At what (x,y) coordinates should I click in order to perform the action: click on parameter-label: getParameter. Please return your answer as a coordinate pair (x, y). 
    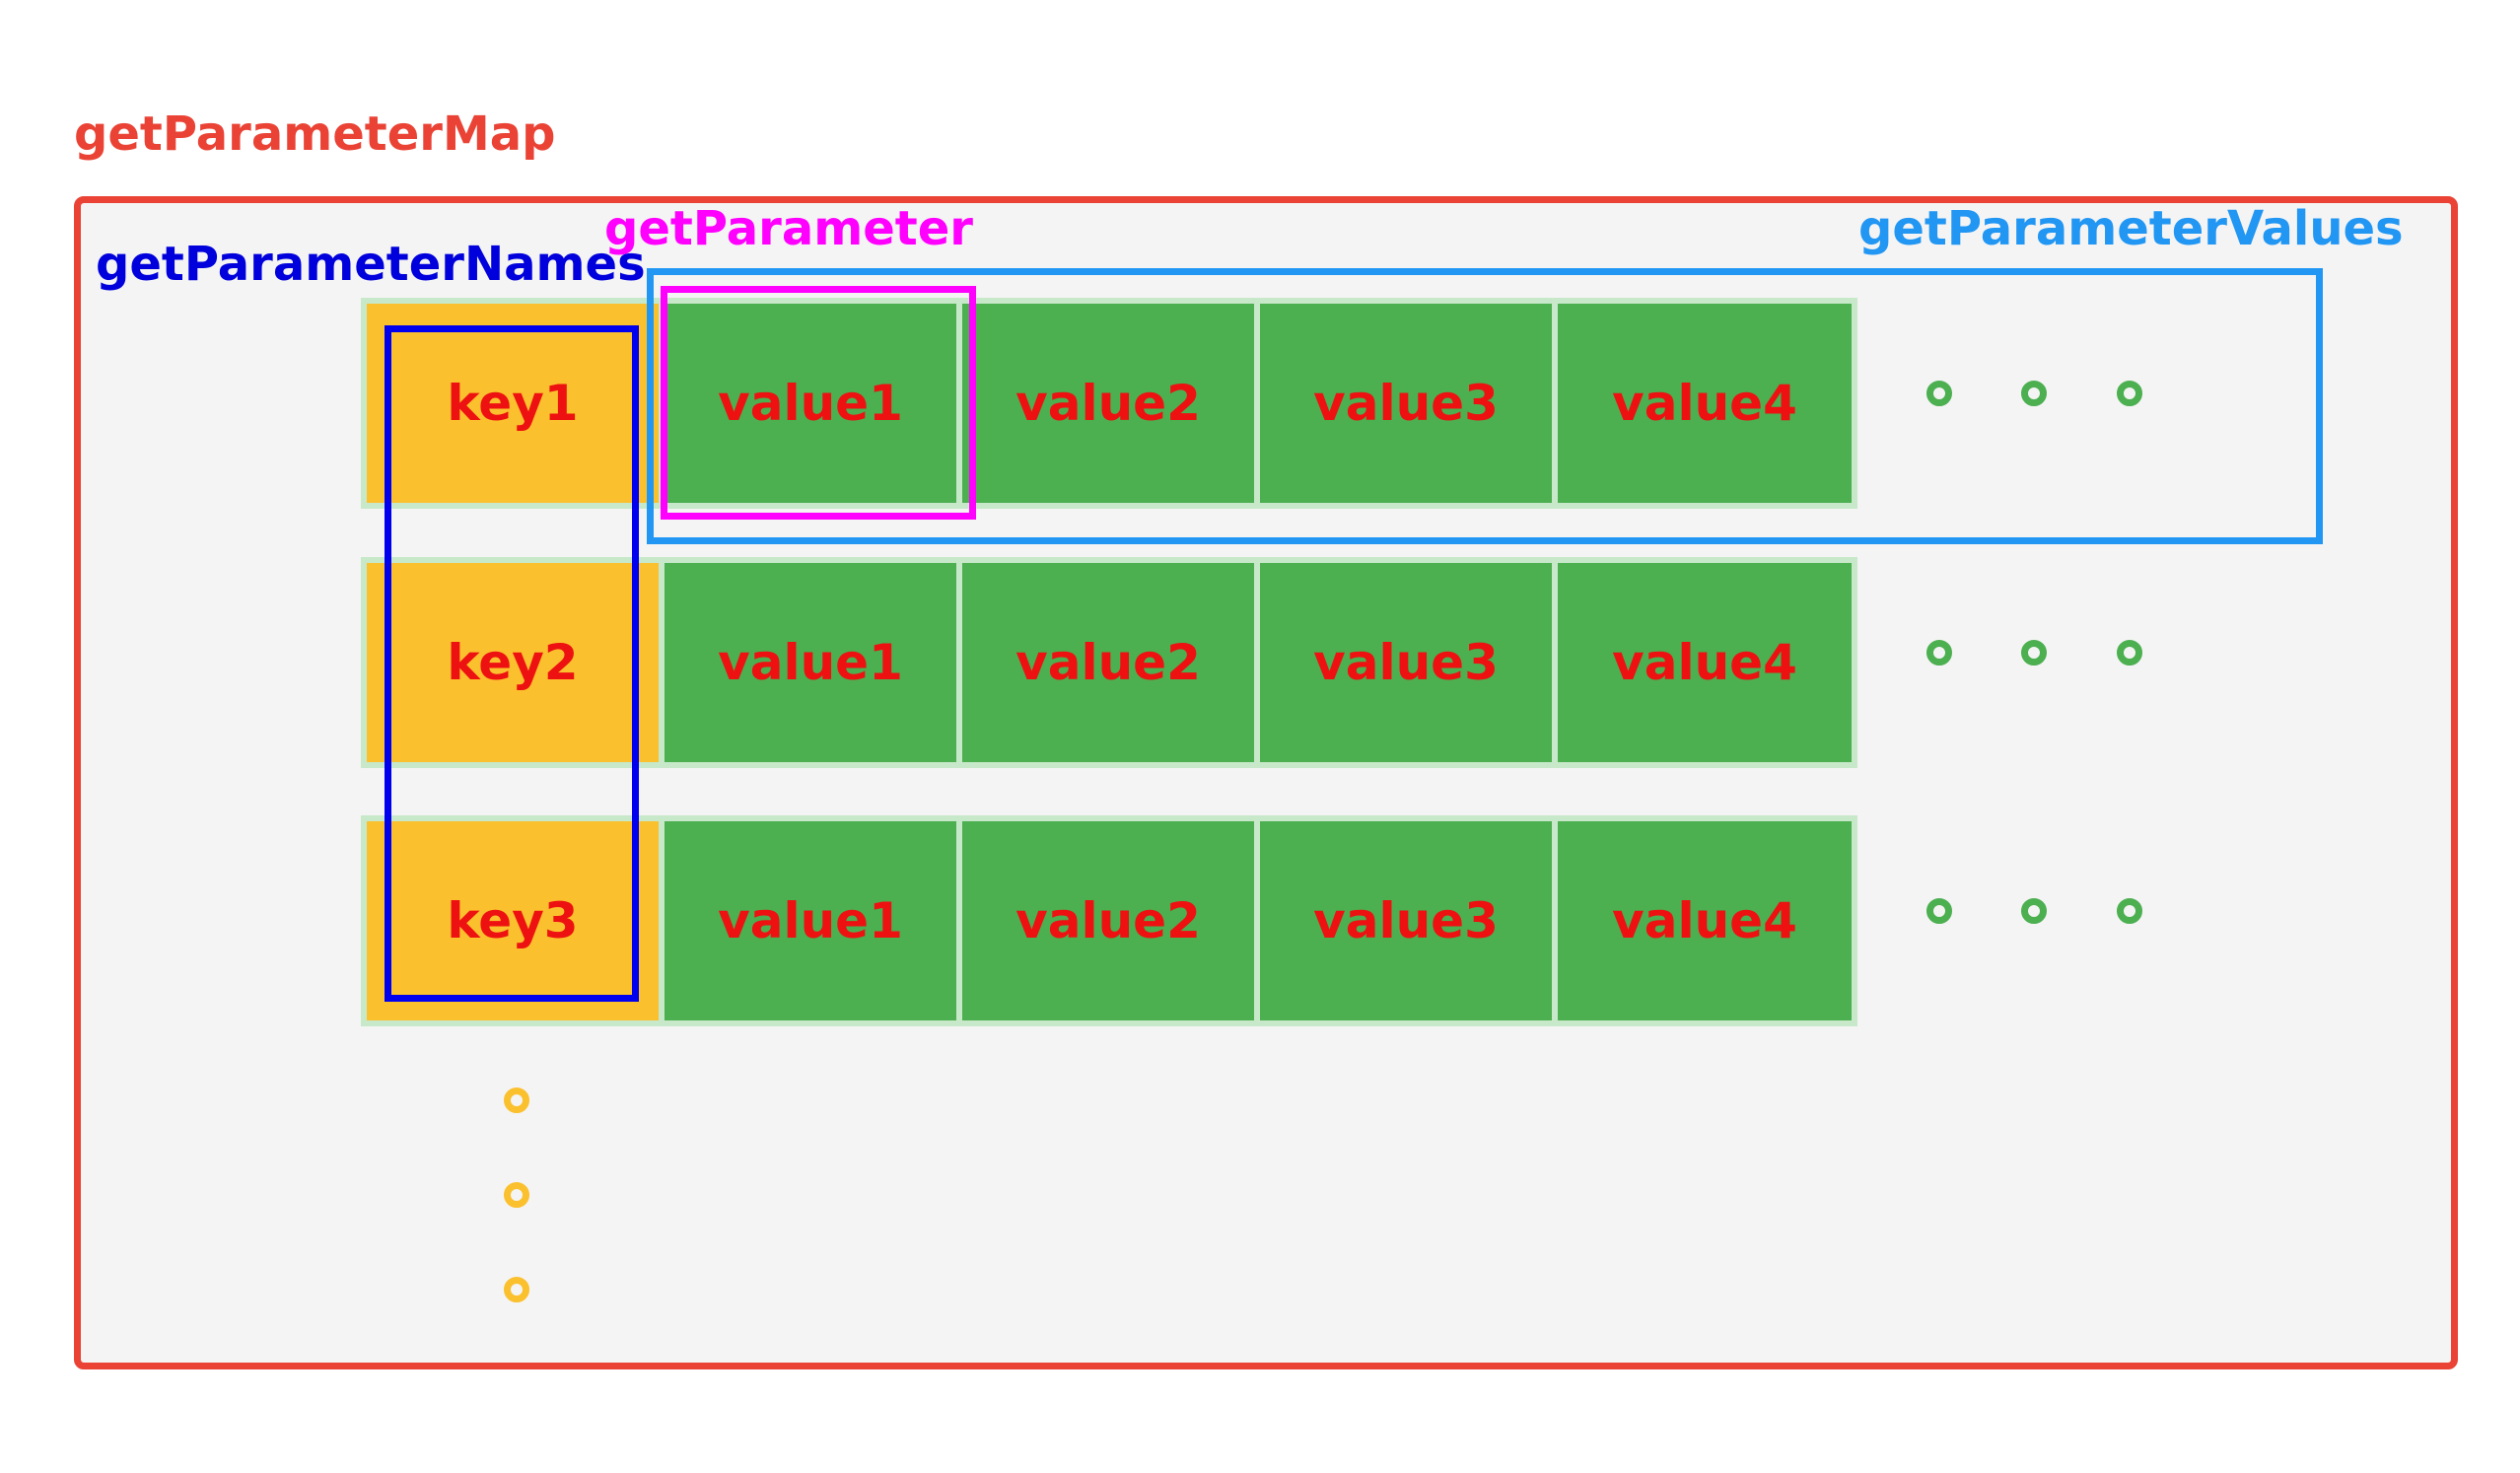
    Looking at the image, I should click on (788, 228).